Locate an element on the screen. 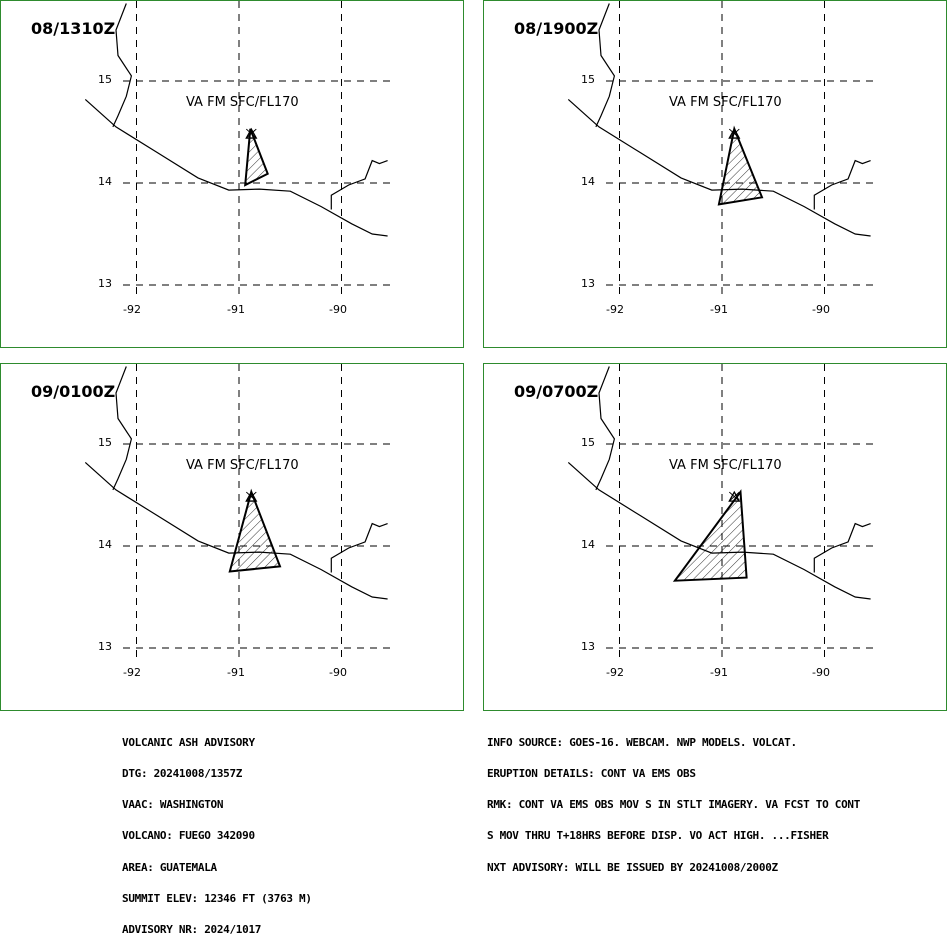  panel-time: 08/1900Z is located at coordinates (556, 28).